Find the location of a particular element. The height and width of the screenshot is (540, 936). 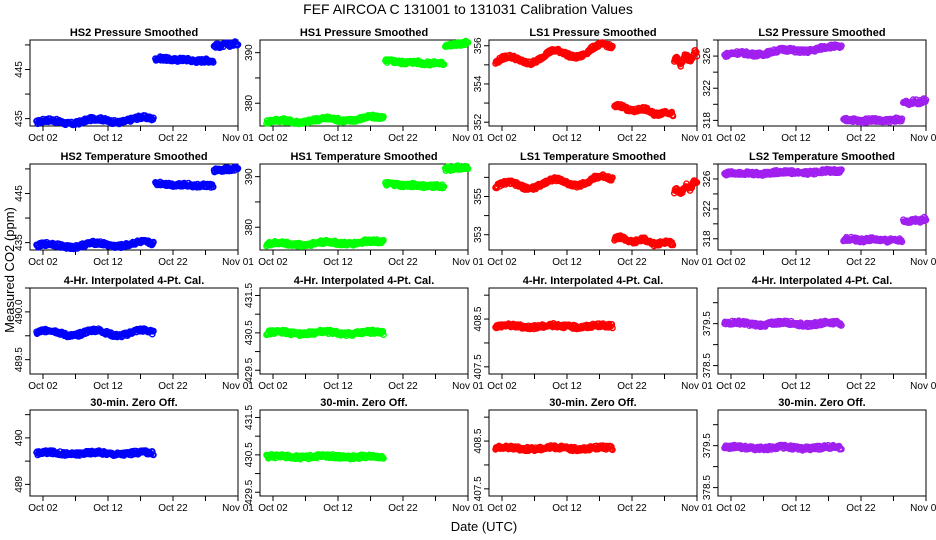

y-tick-label: 353 is located at coordinates (478, 234).